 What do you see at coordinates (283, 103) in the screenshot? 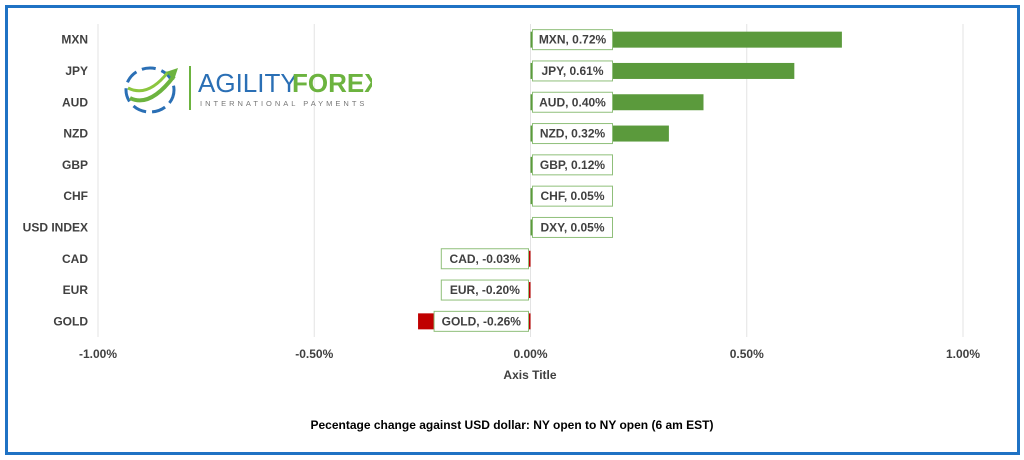
I see `svg-text: INTERNATIONAL PAYMENTS` at bounding box center [283, 103].